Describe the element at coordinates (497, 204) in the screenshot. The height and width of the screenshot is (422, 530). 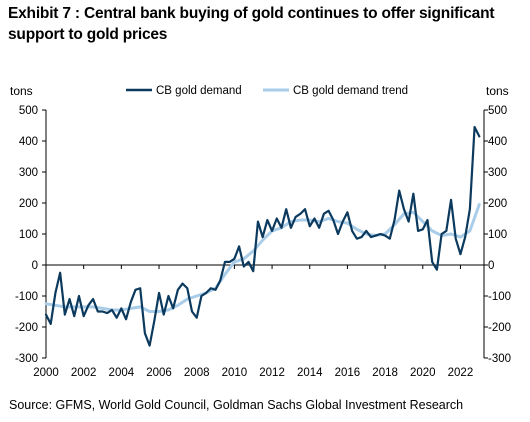
I see `right-y-tick-label: 200` at that location.